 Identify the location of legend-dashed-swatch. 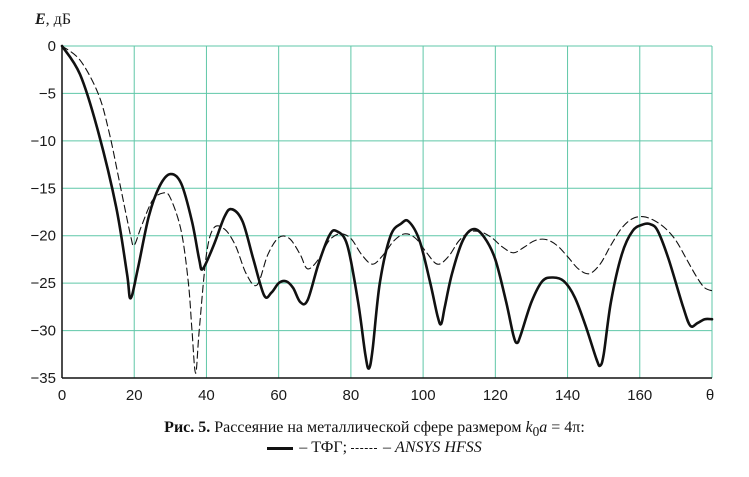
(364, 448).